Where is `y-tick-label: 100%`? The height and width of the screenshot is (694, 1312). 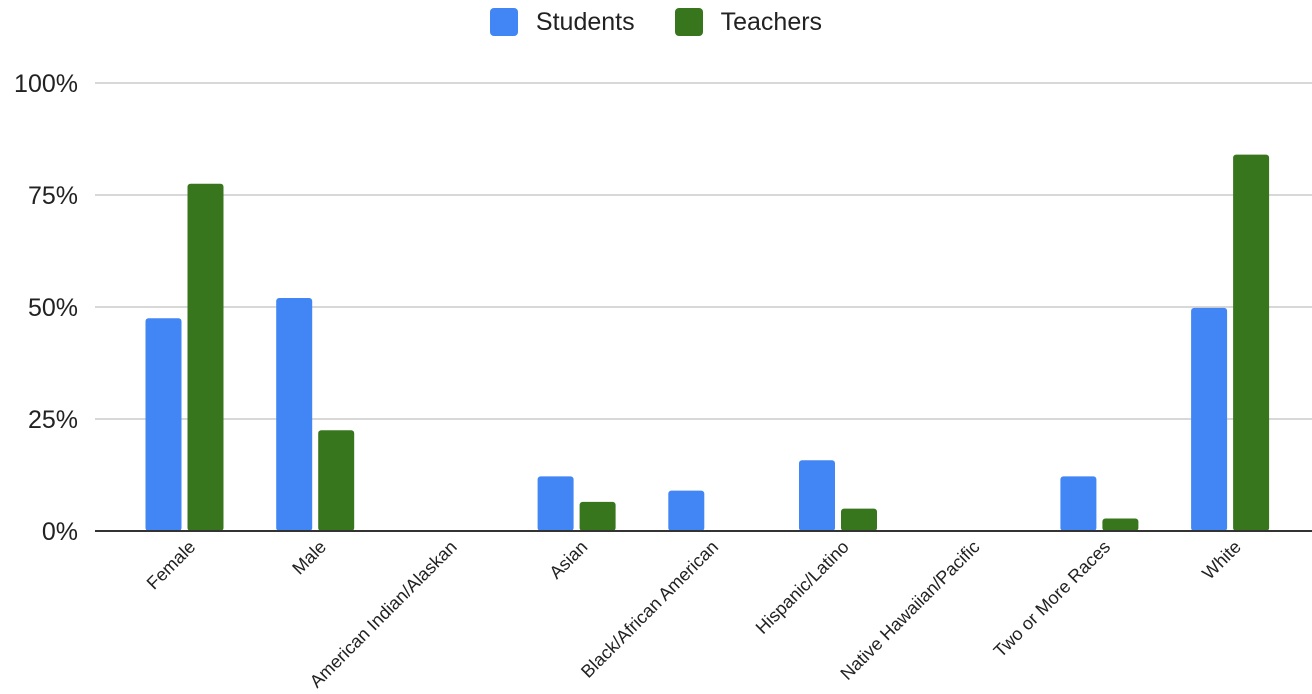 y-tick-label: 100% is located at coordinates (46, 84).